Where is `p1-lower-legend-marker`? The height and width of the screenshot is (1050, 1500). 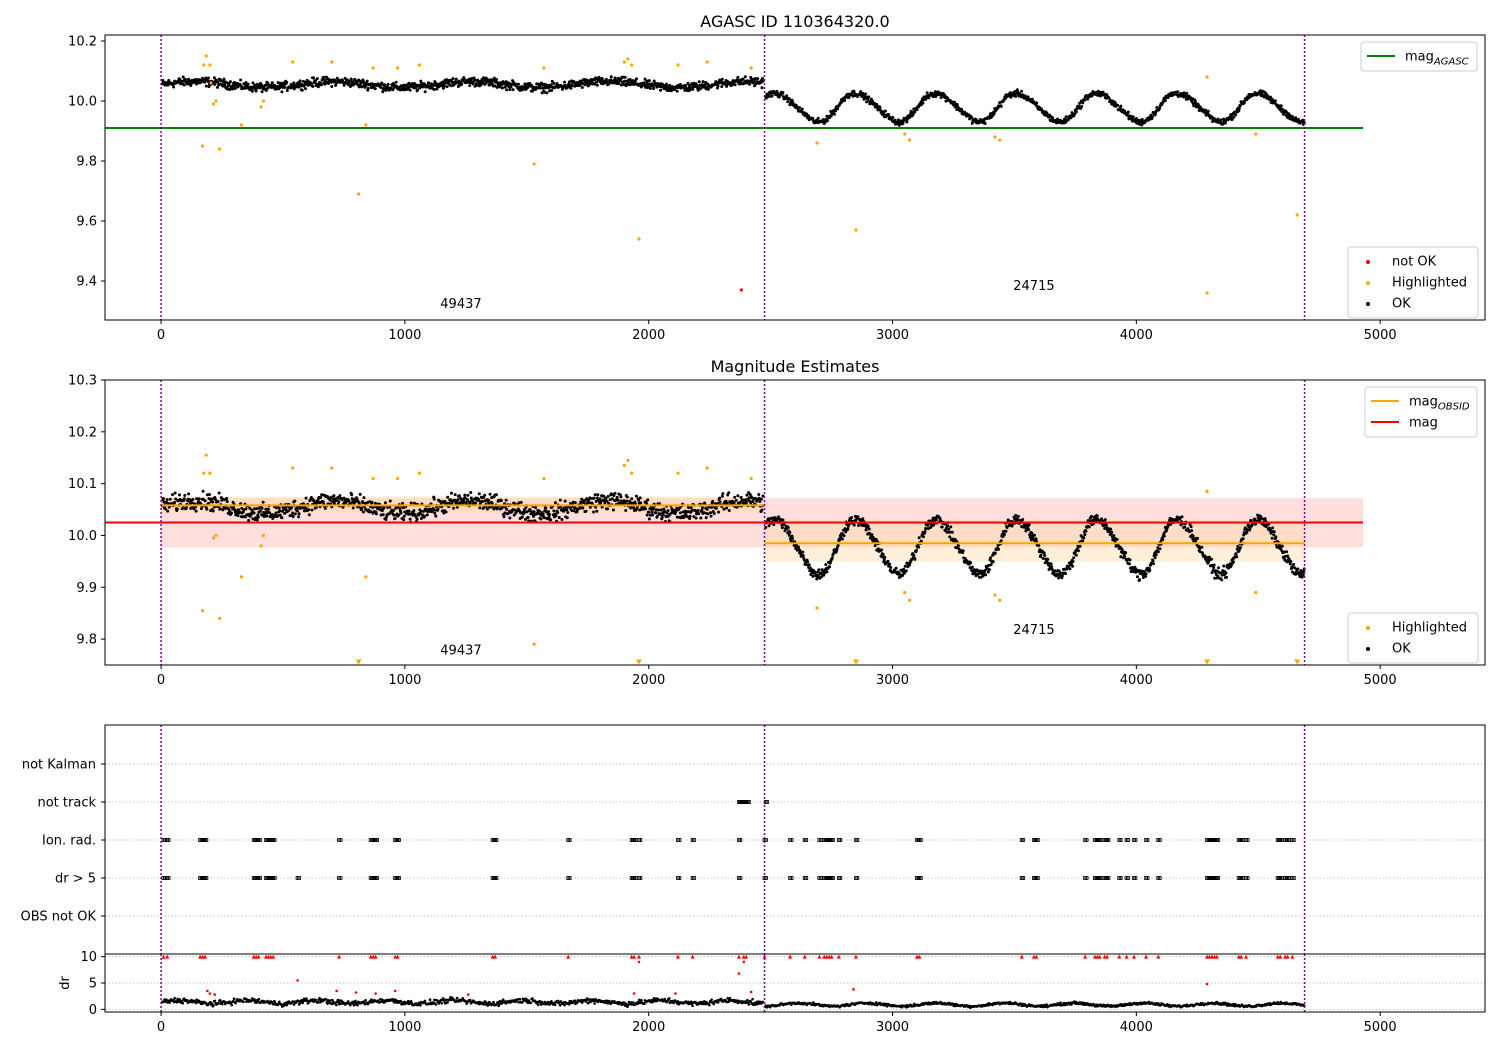 p1-lower-legend-marker is located at coordinates (1368, 283).